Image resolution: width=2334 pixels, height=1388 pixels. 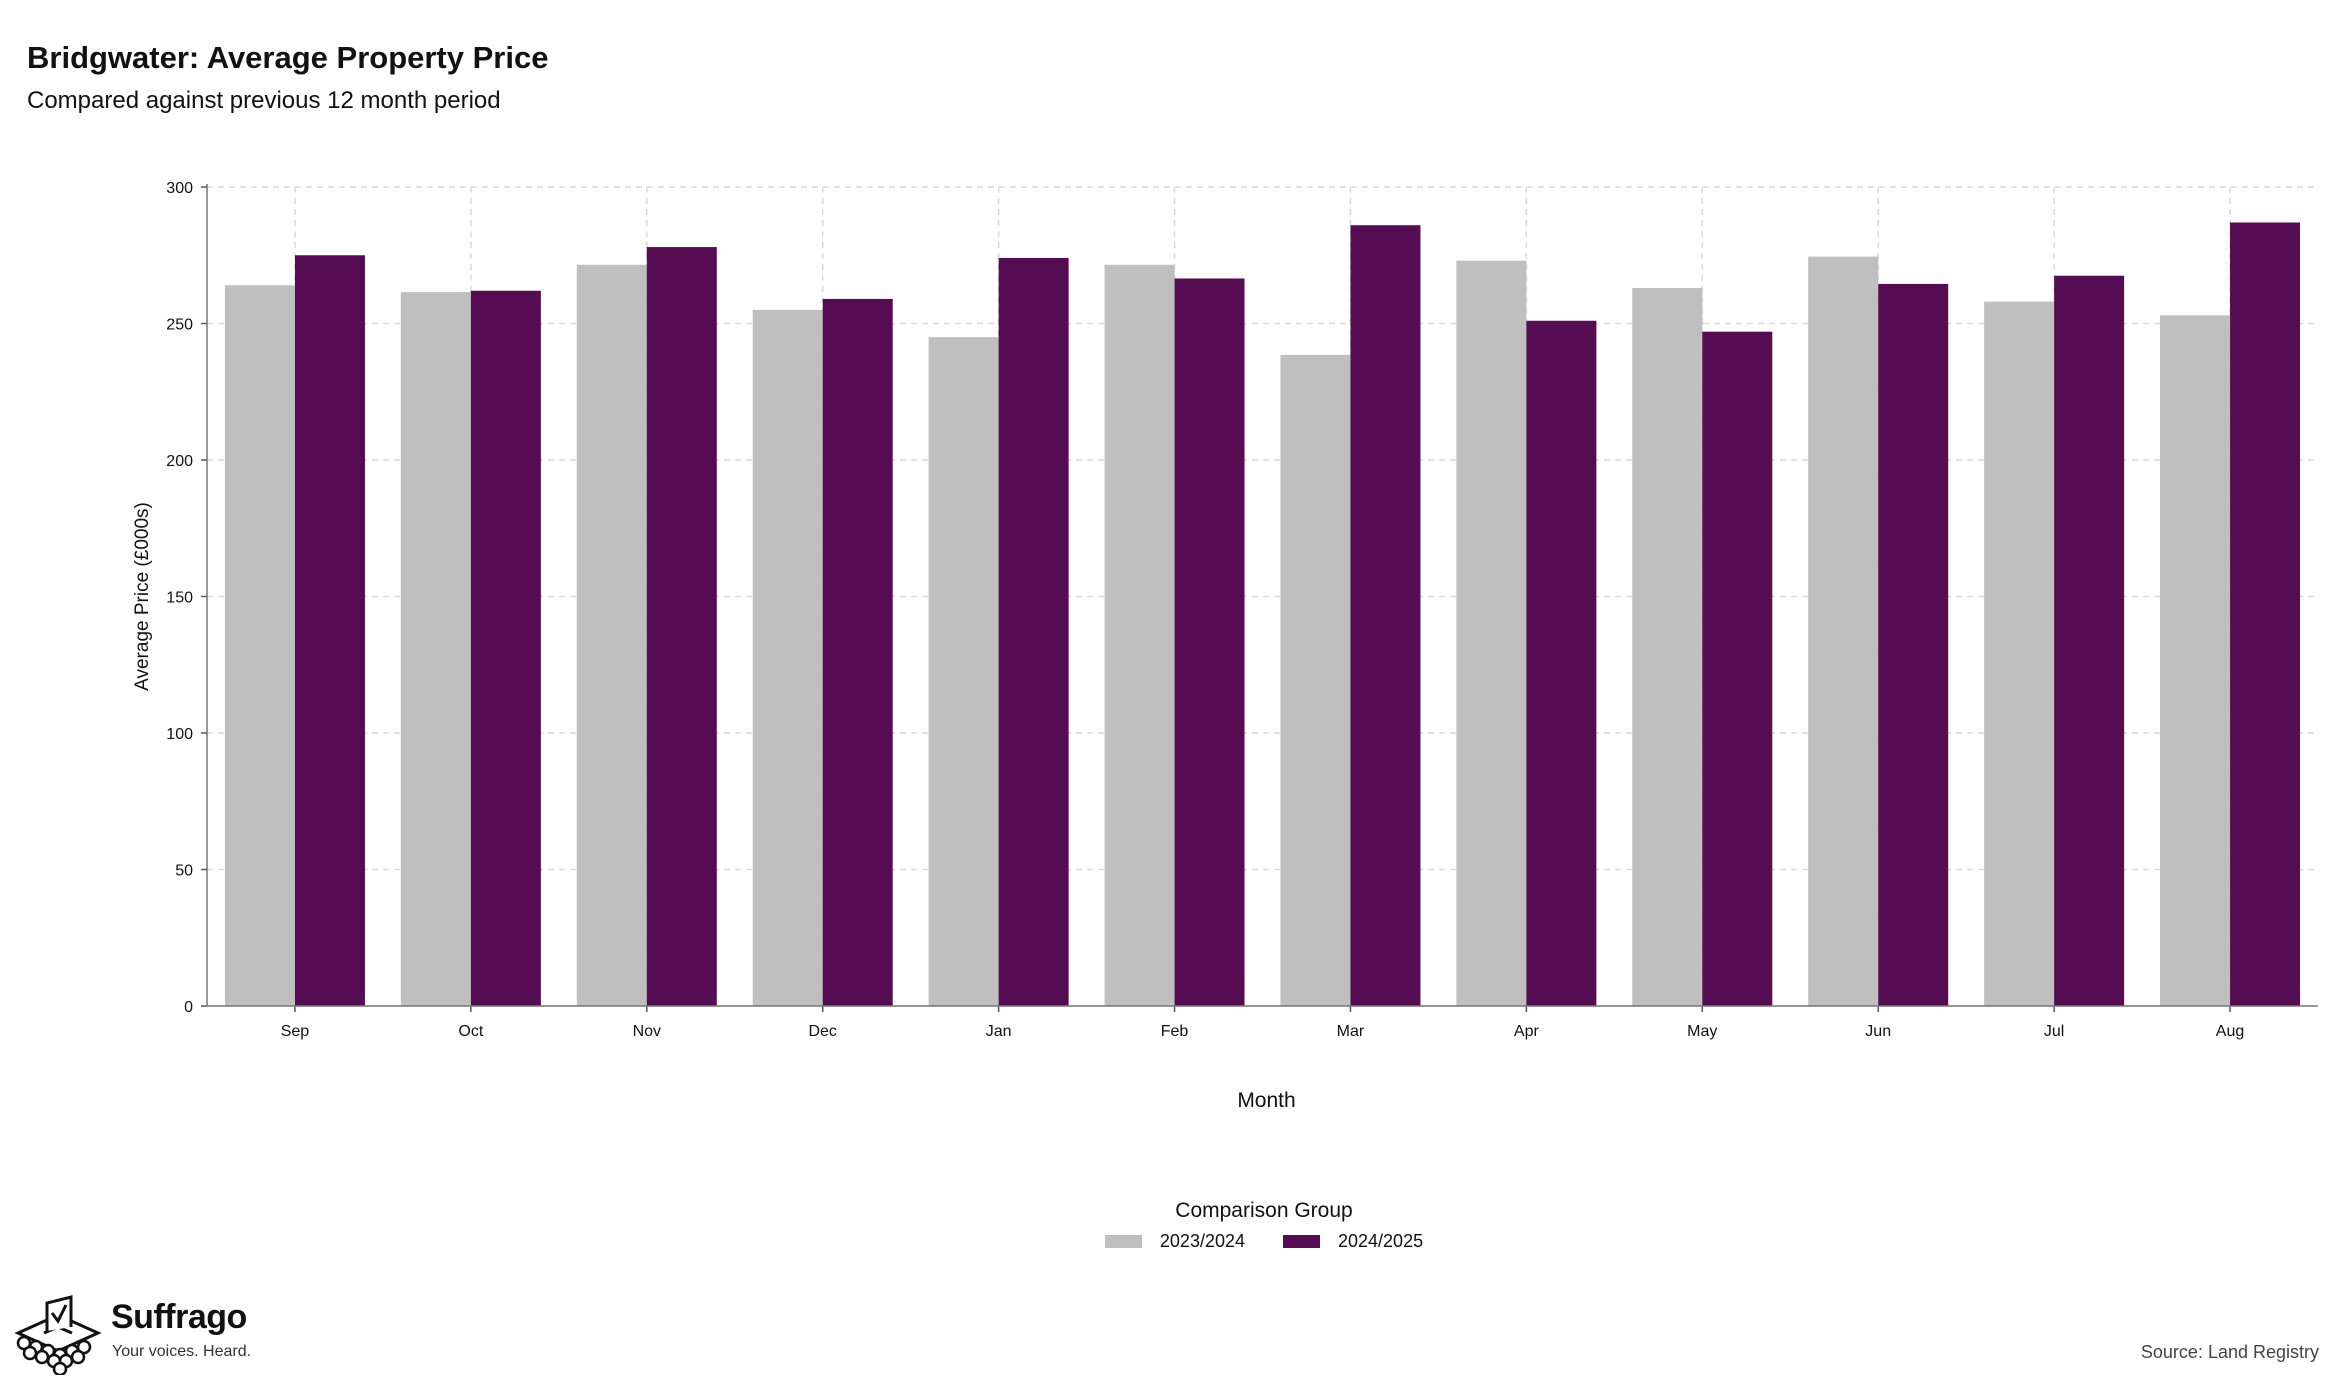 I want to click on x-tick-label: Feb, so click(x=1175, y=1031).